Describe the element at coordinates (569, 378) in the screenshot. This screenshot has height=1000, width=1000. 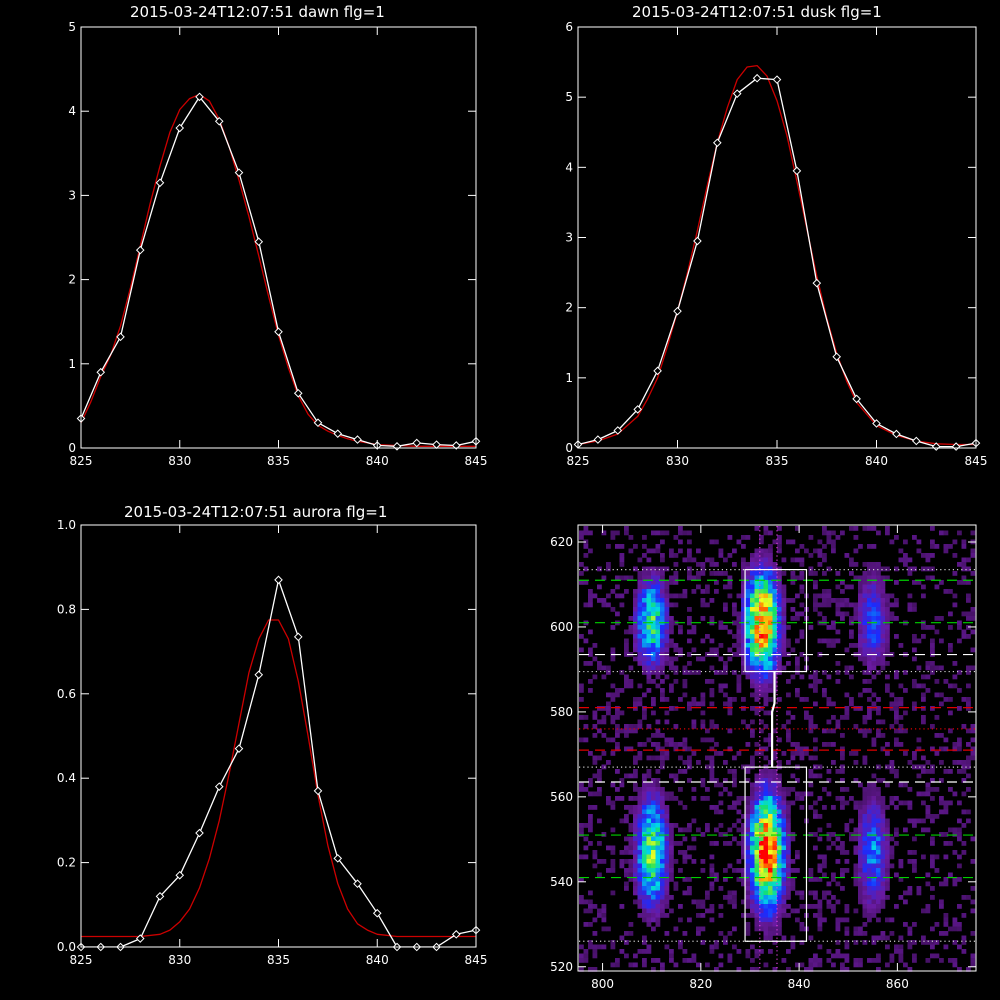
I see `dusk-ytick-label: 1` at that location.